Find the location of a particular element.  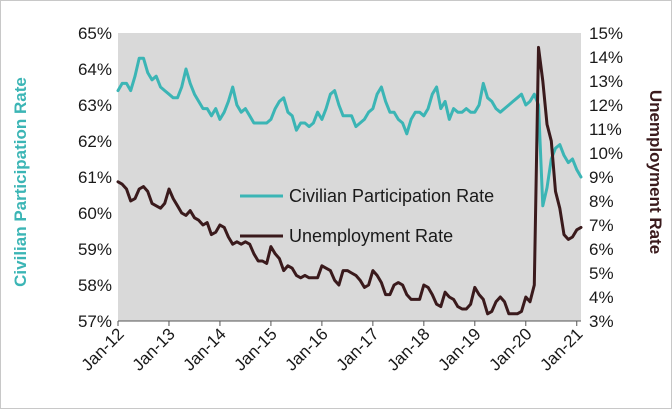

right-tick-label: 5% is located at coordinates (601, 273).